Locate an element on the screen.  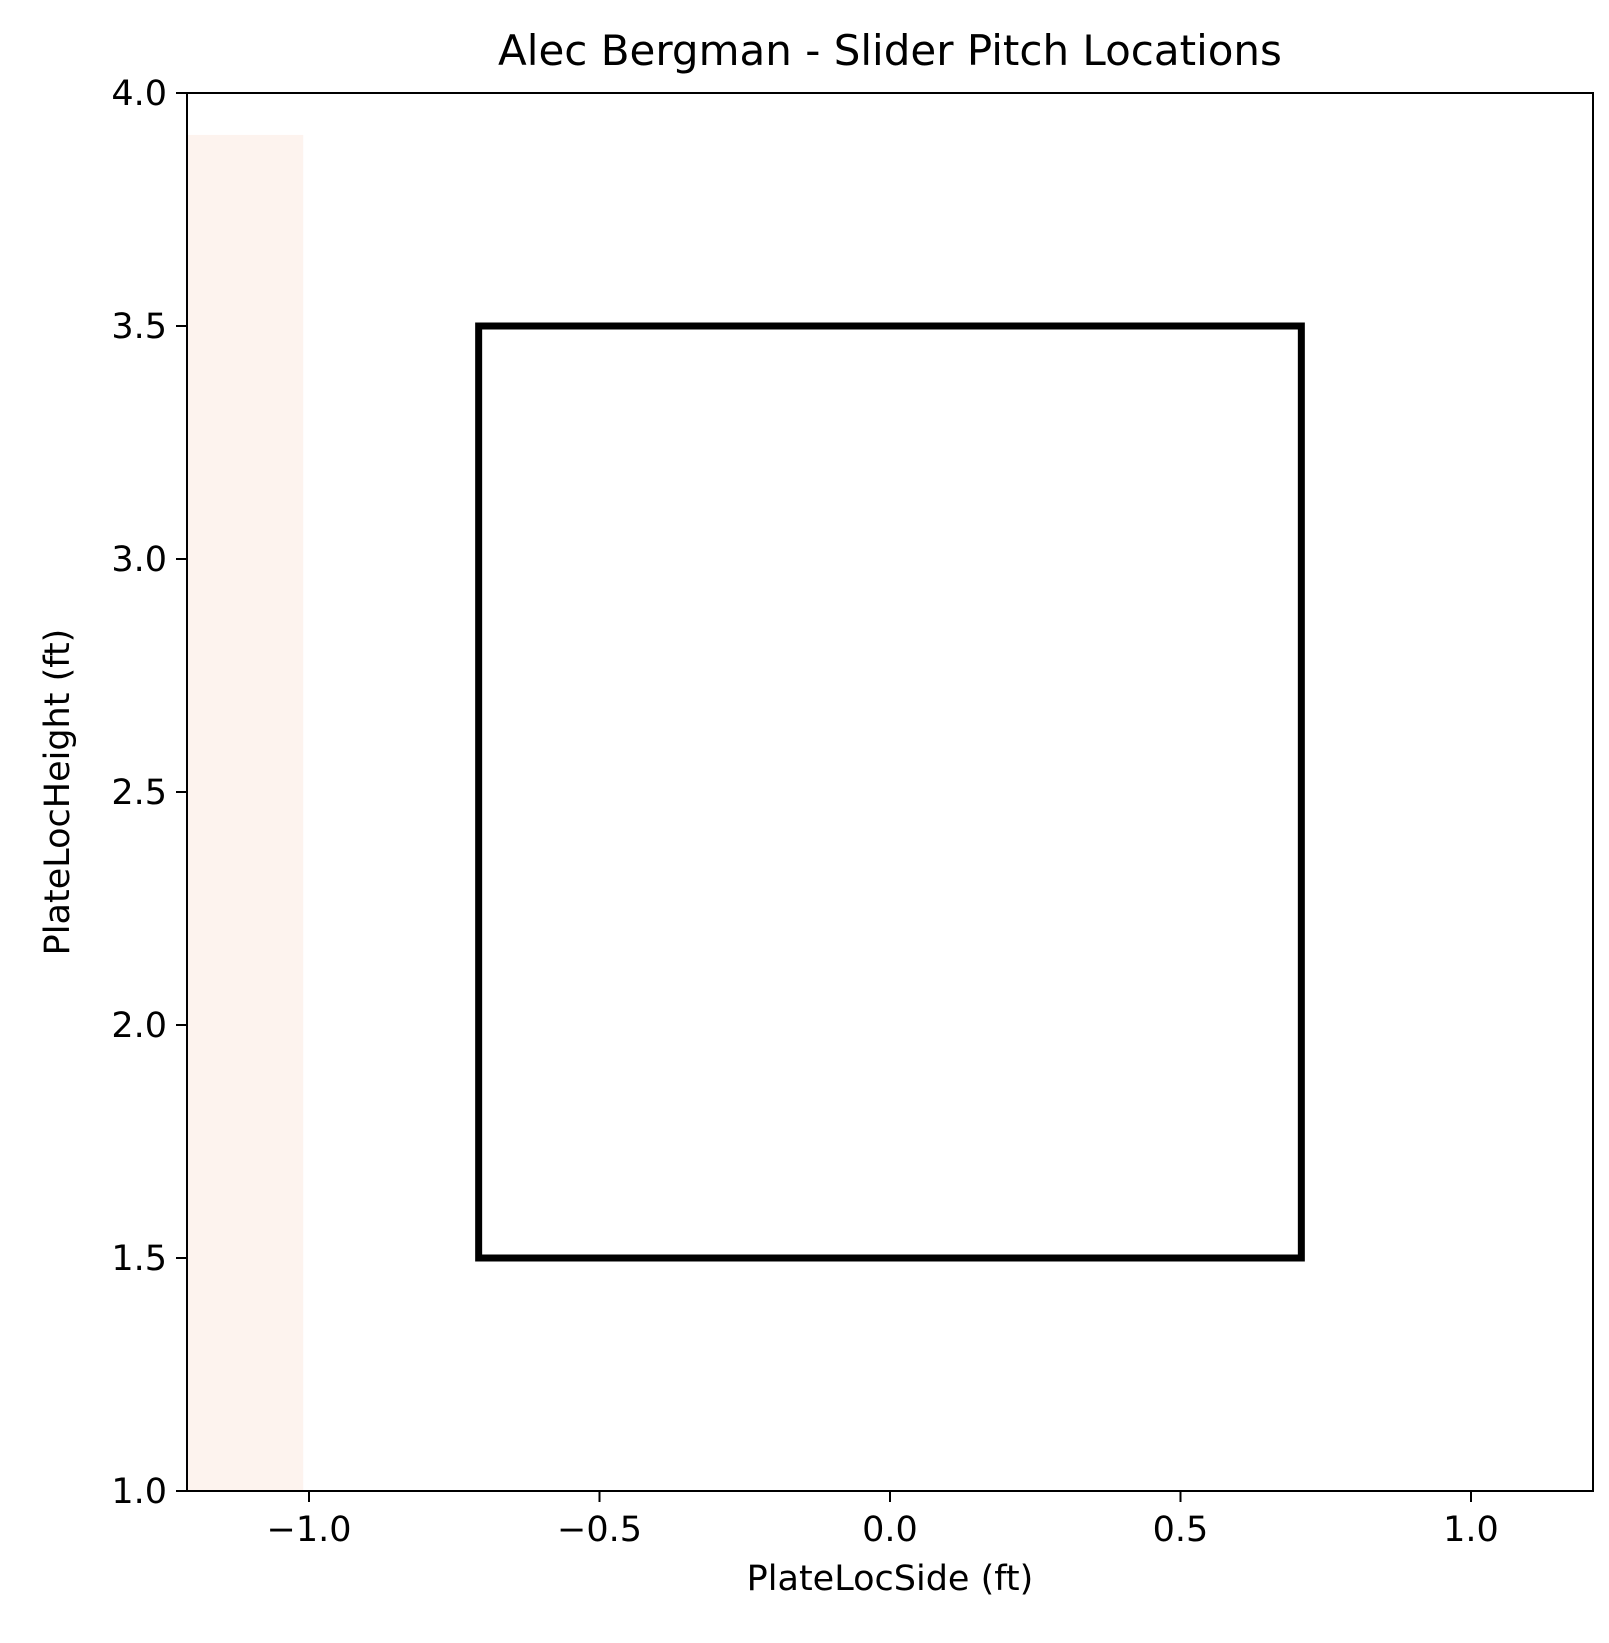
x-axis-label: PlateLocSide (ft) is located at coordinates (890, 1579).